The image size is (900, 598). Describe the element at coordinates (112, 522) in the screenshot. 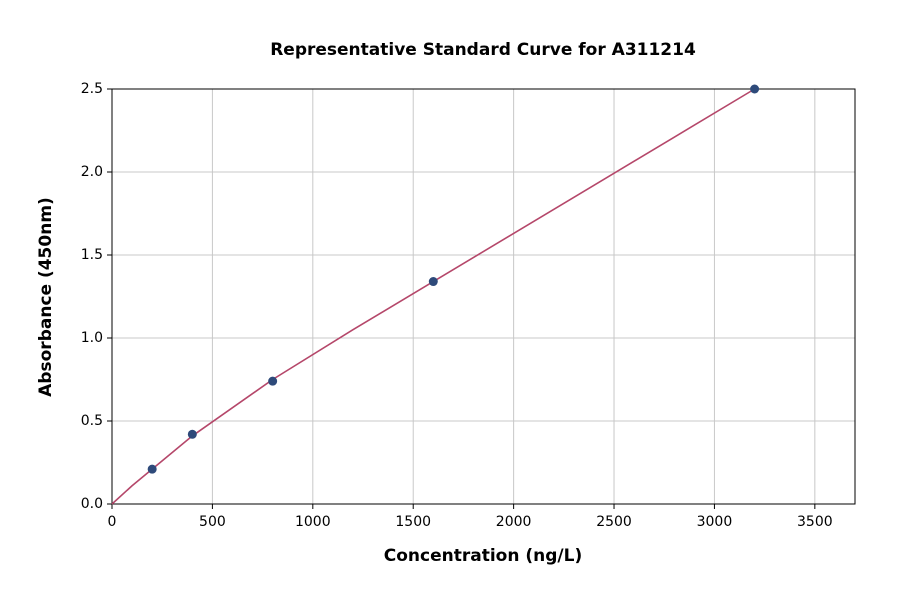

I see `x-tick-label: 0` at that location.